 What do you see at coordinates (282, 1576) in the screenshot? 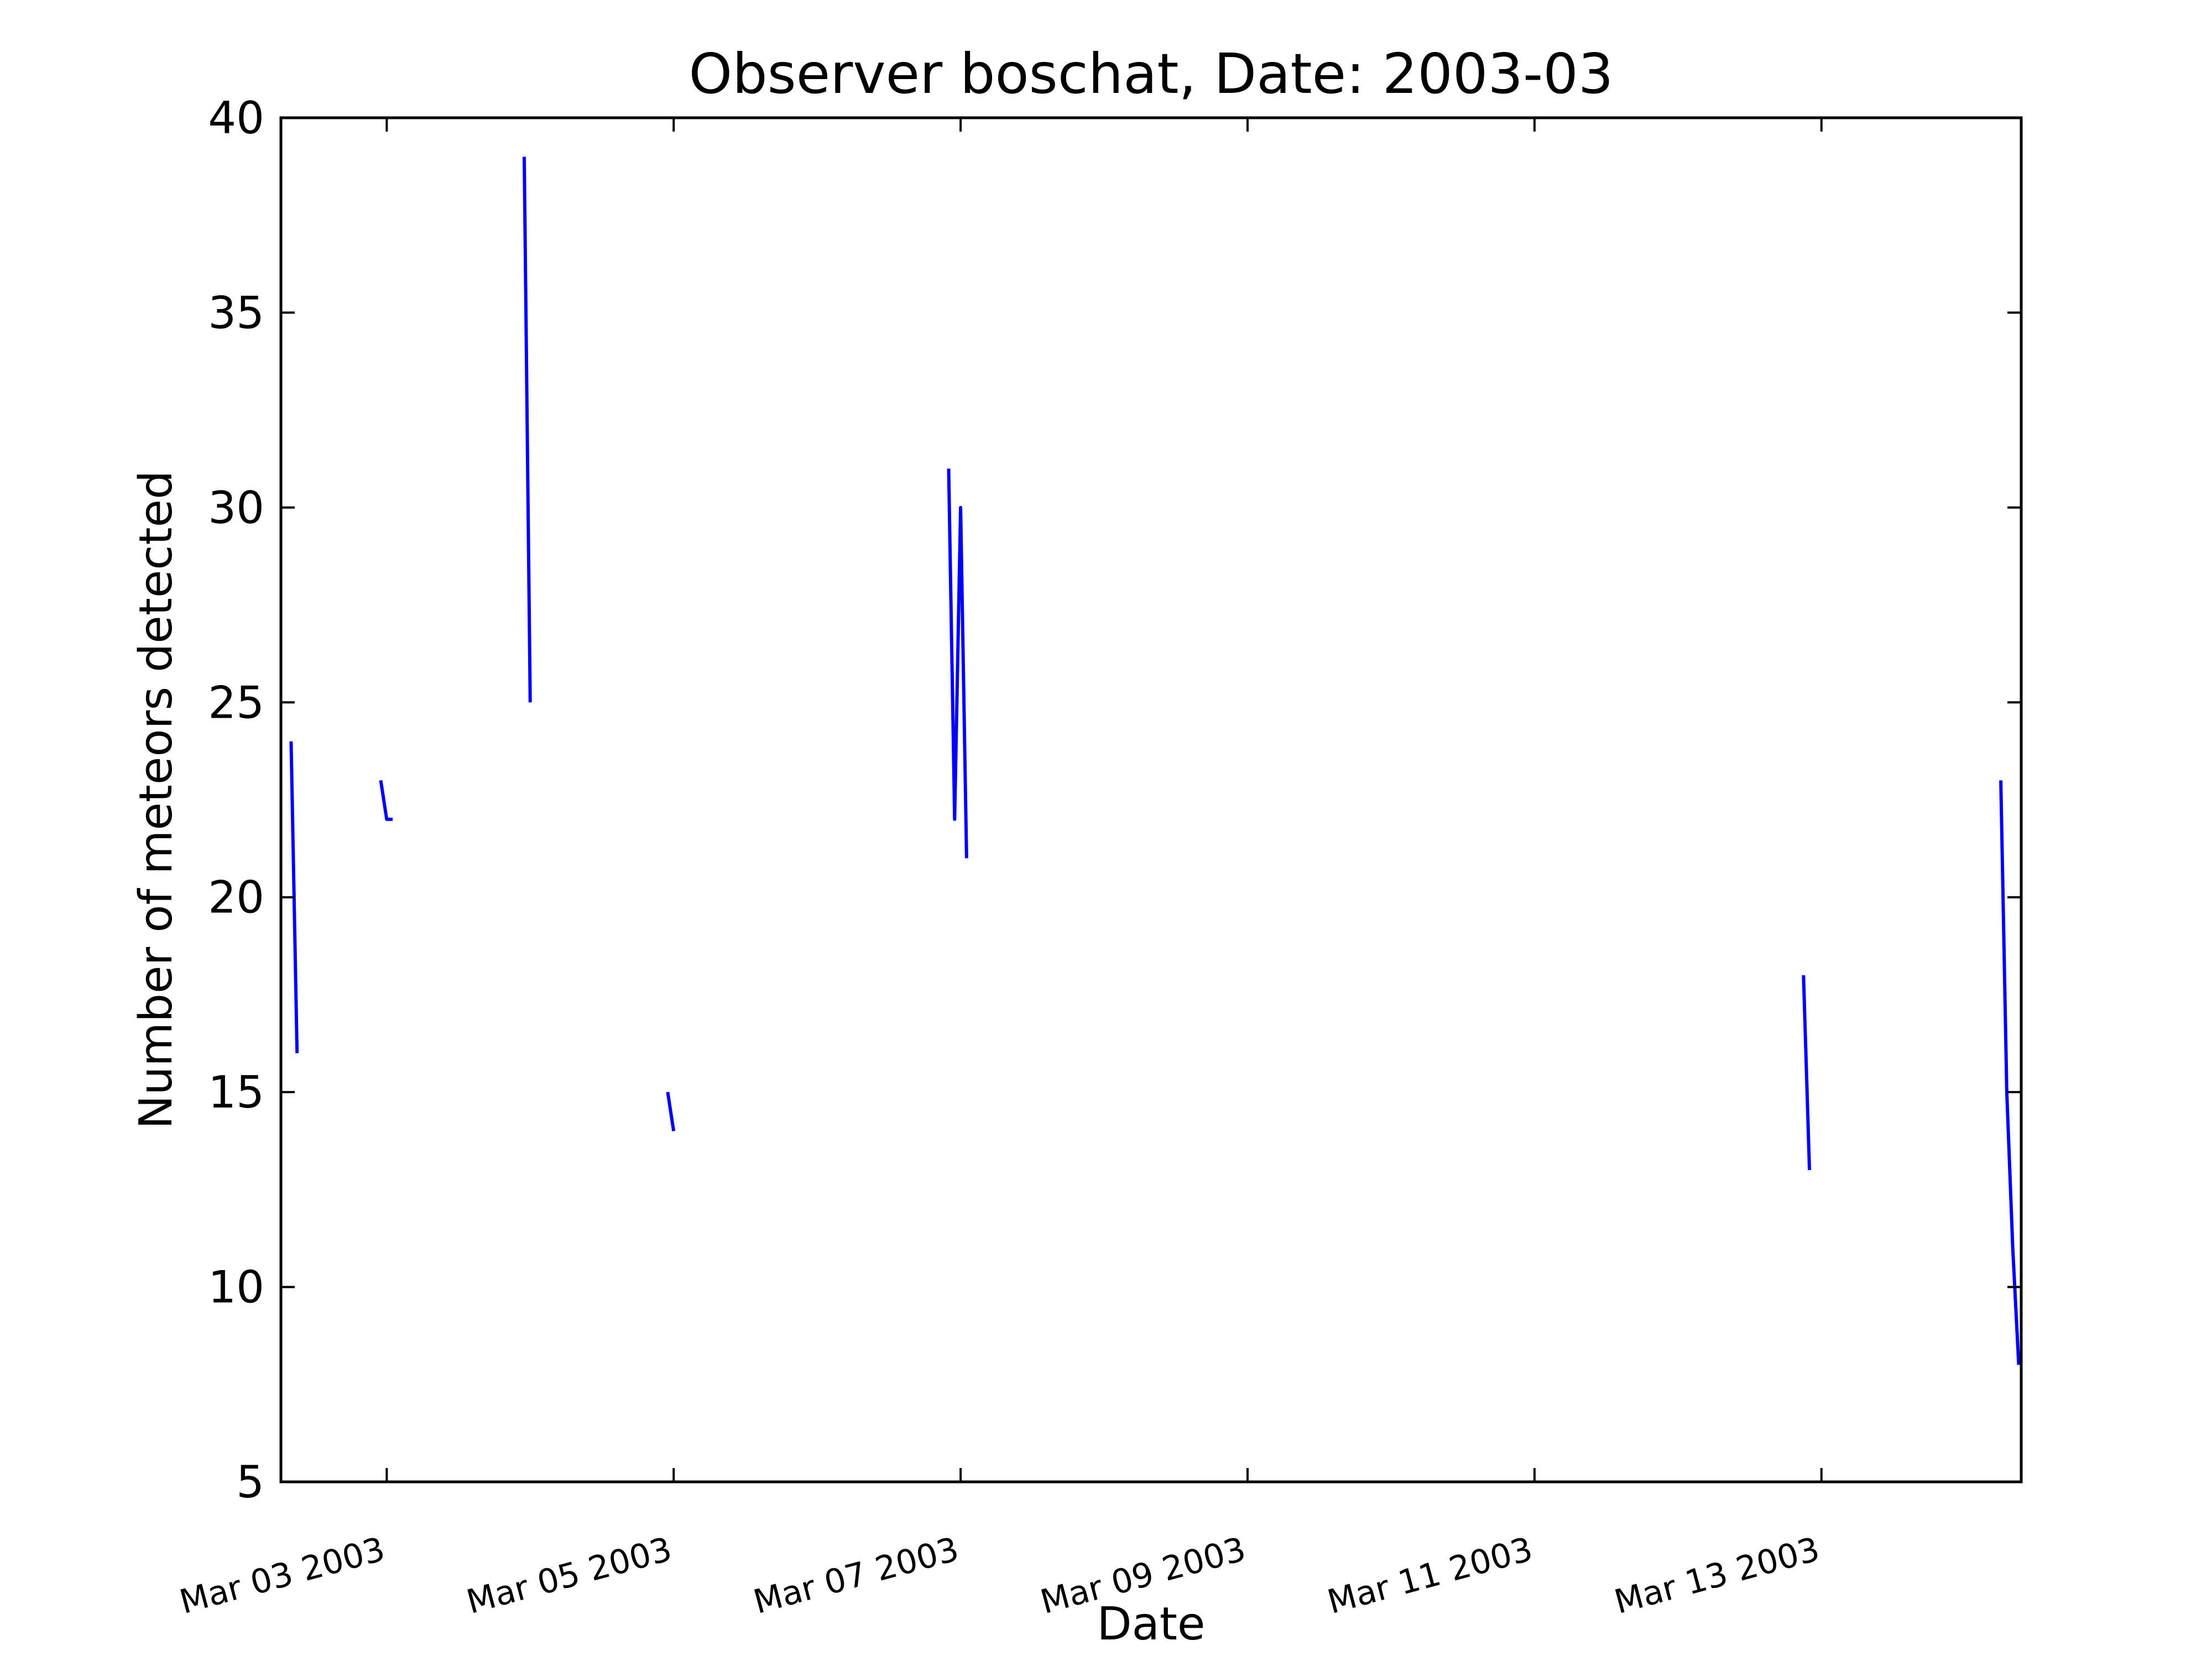
I see `x-tick-label: Mar 03 2003` at bounding box center [282, 1576].